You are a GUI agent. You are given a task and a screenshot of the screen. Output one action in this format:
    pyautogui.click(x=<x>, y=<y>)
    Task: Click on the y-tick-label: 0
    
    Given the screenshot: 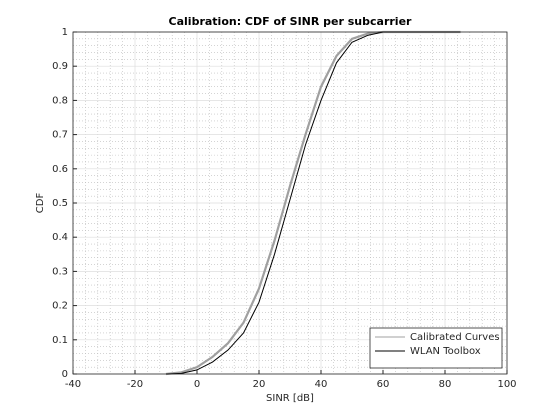 What is the action you would take?
    pyautogui.click(x=65, y=374)
    